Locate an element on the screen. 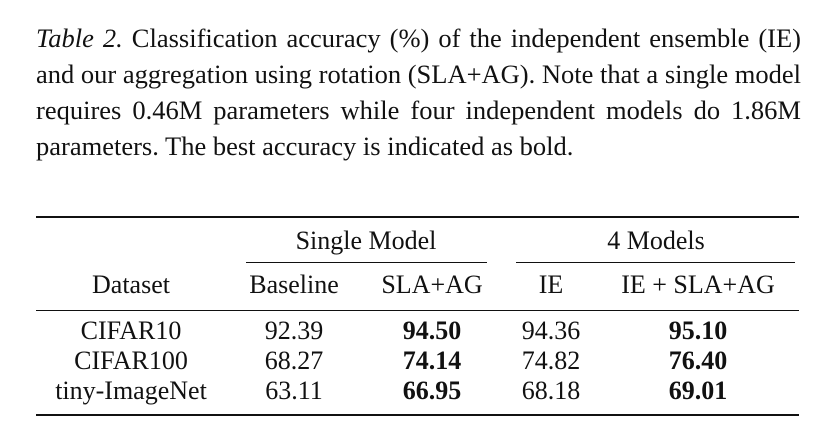  table-cell-ie: 74.82 is located at coordinates (551, 360).